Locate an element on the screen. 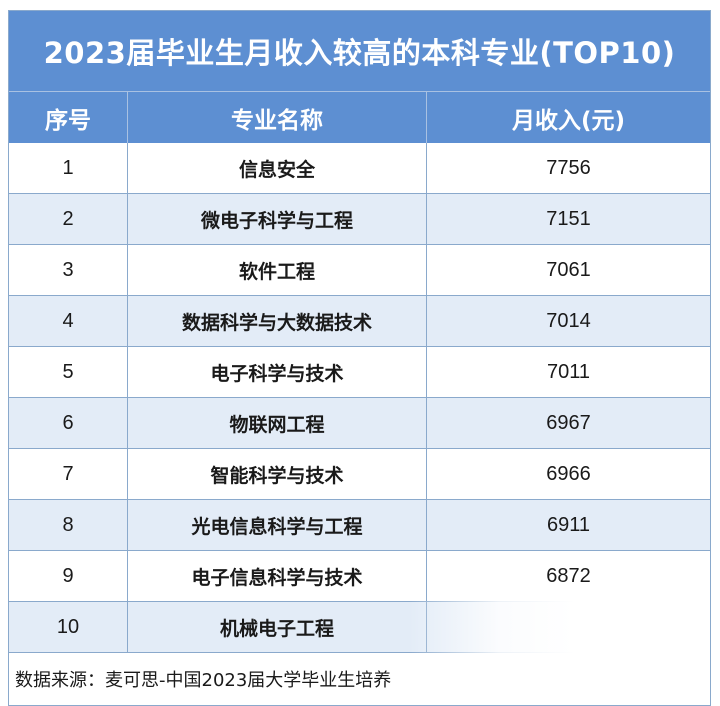  table-row: 4 数据科学与大数据技术 7014 is located at coordinates (359, 321).